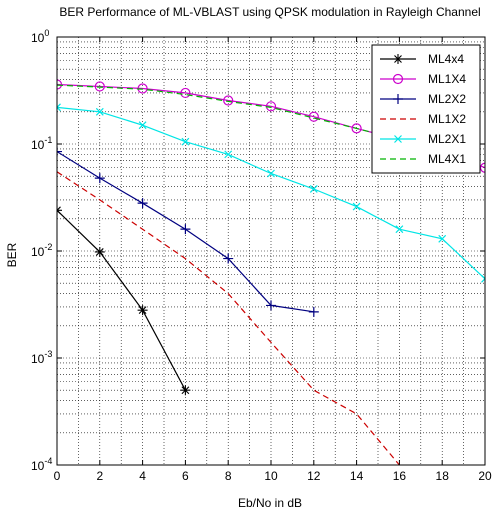 Image resolution: width=493 pixels, height=514 pixels. What do you see at coordinates (40, 36) in the screenshot?
I see `y-tick-label: 10⁰` at bounding box center [40, 36].